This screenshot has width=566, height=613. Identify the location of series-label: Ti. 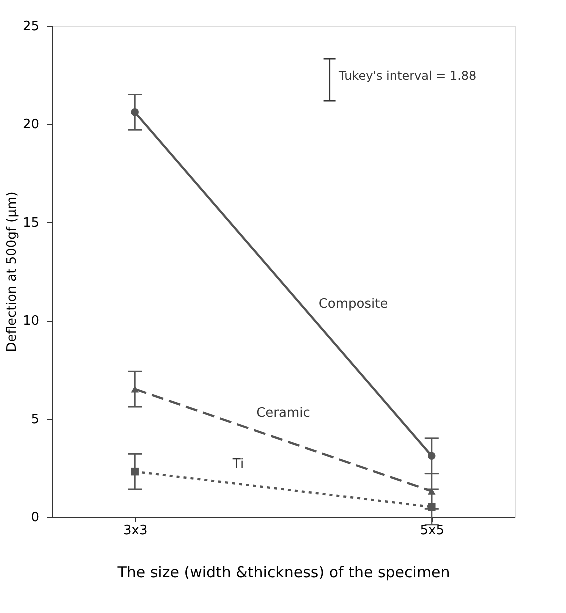
(238, 464).